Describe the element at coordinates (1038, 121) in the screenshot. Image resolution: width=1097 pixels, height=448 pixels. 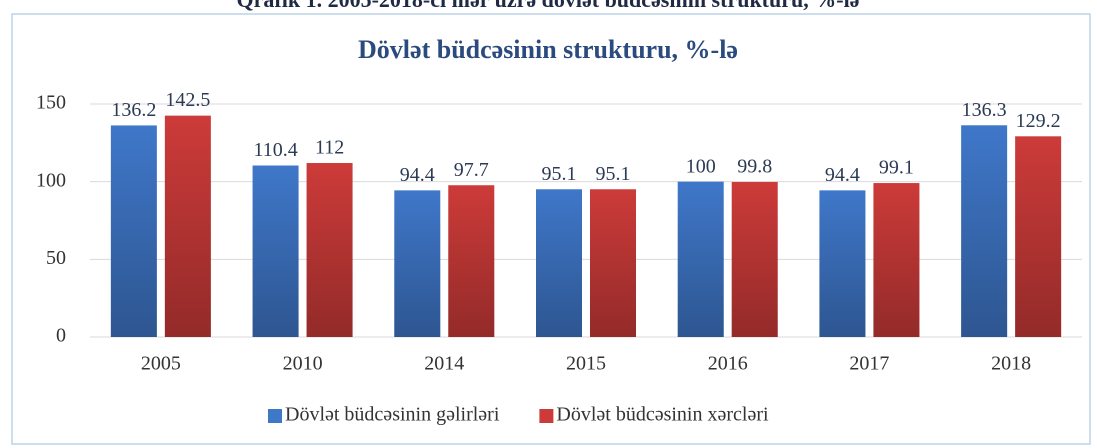
I see `value-label: 129.2` at that location.